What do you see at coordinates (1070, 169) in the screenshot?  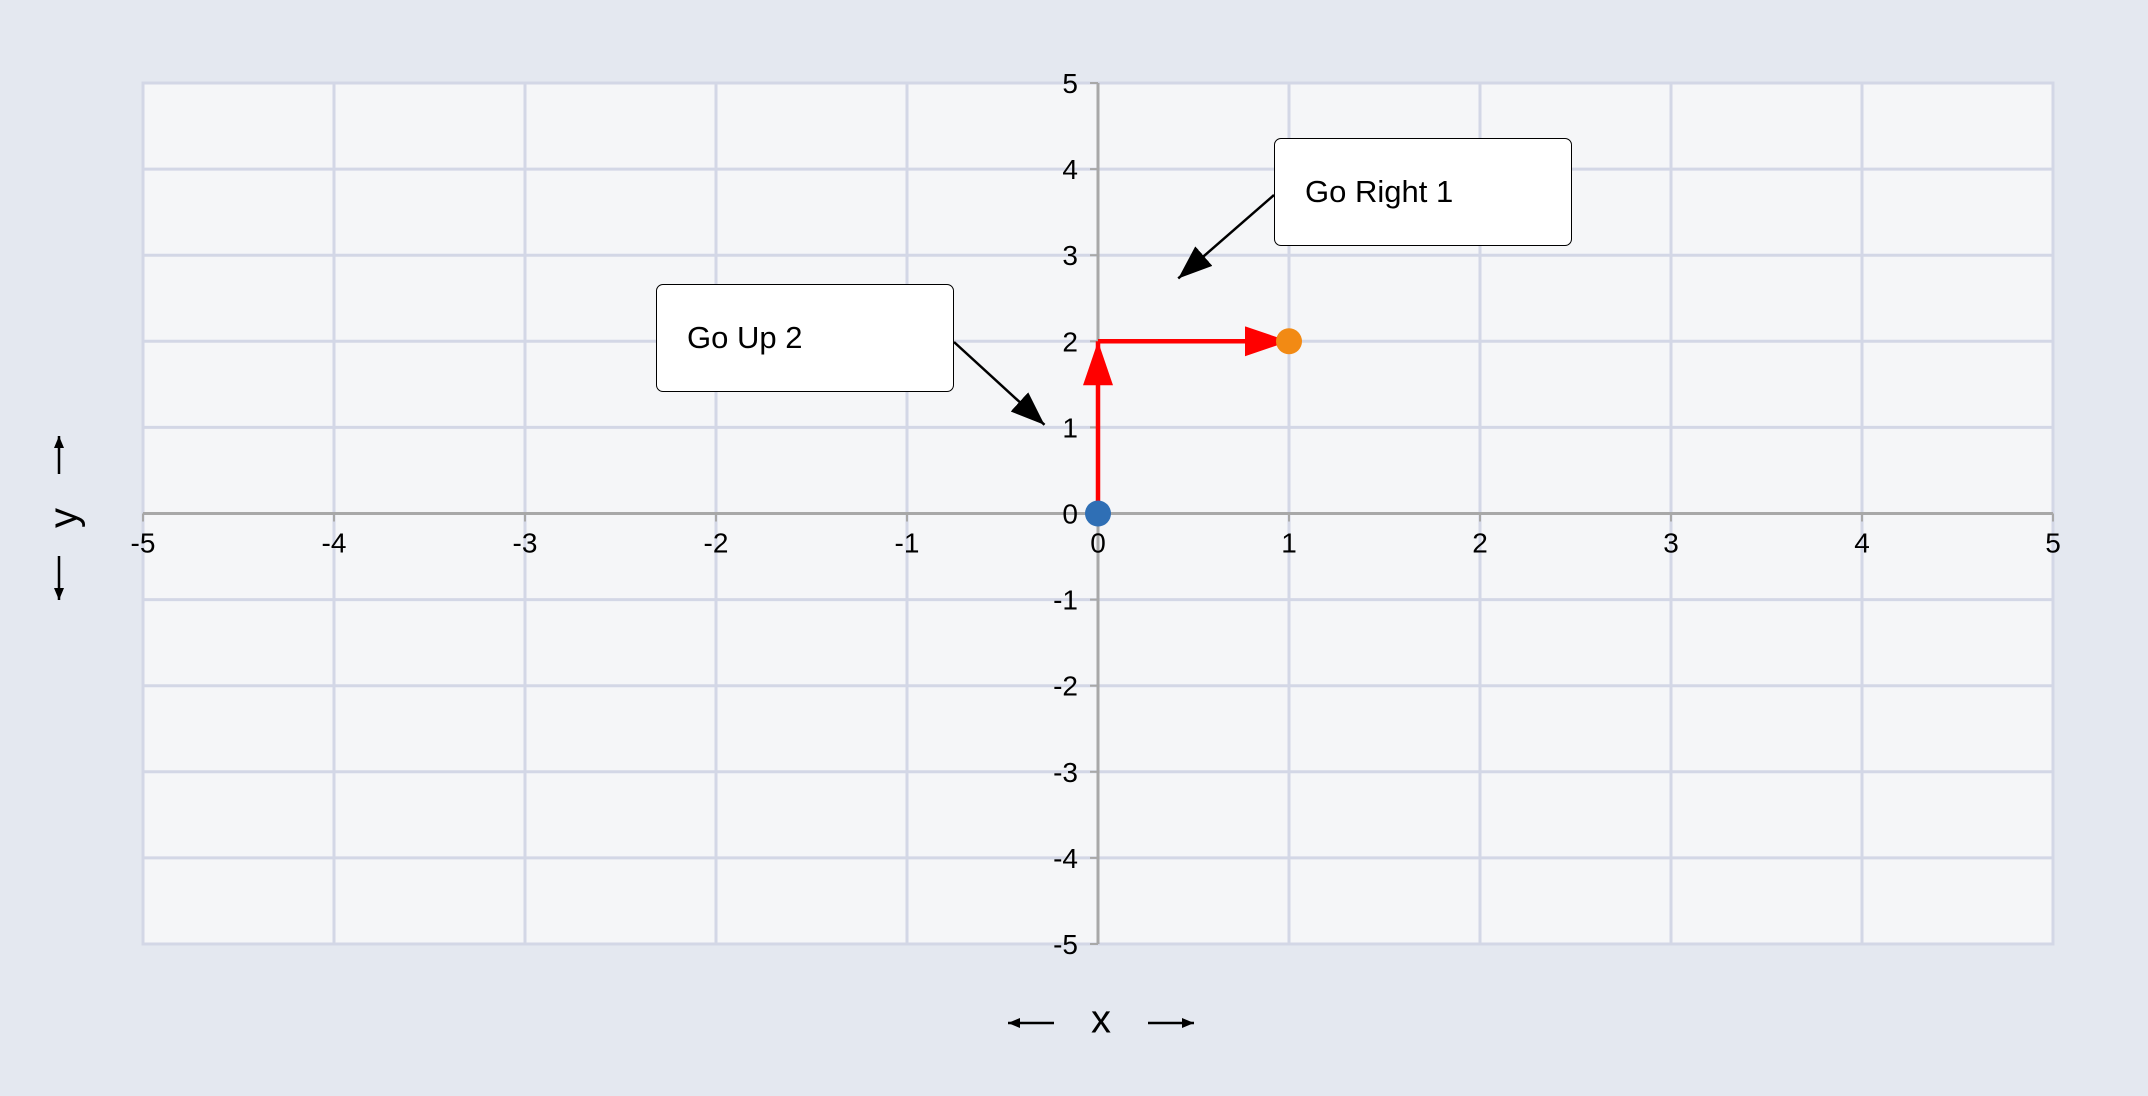 I see `y-tick-label: 4` at bounding box center [1070, 169].